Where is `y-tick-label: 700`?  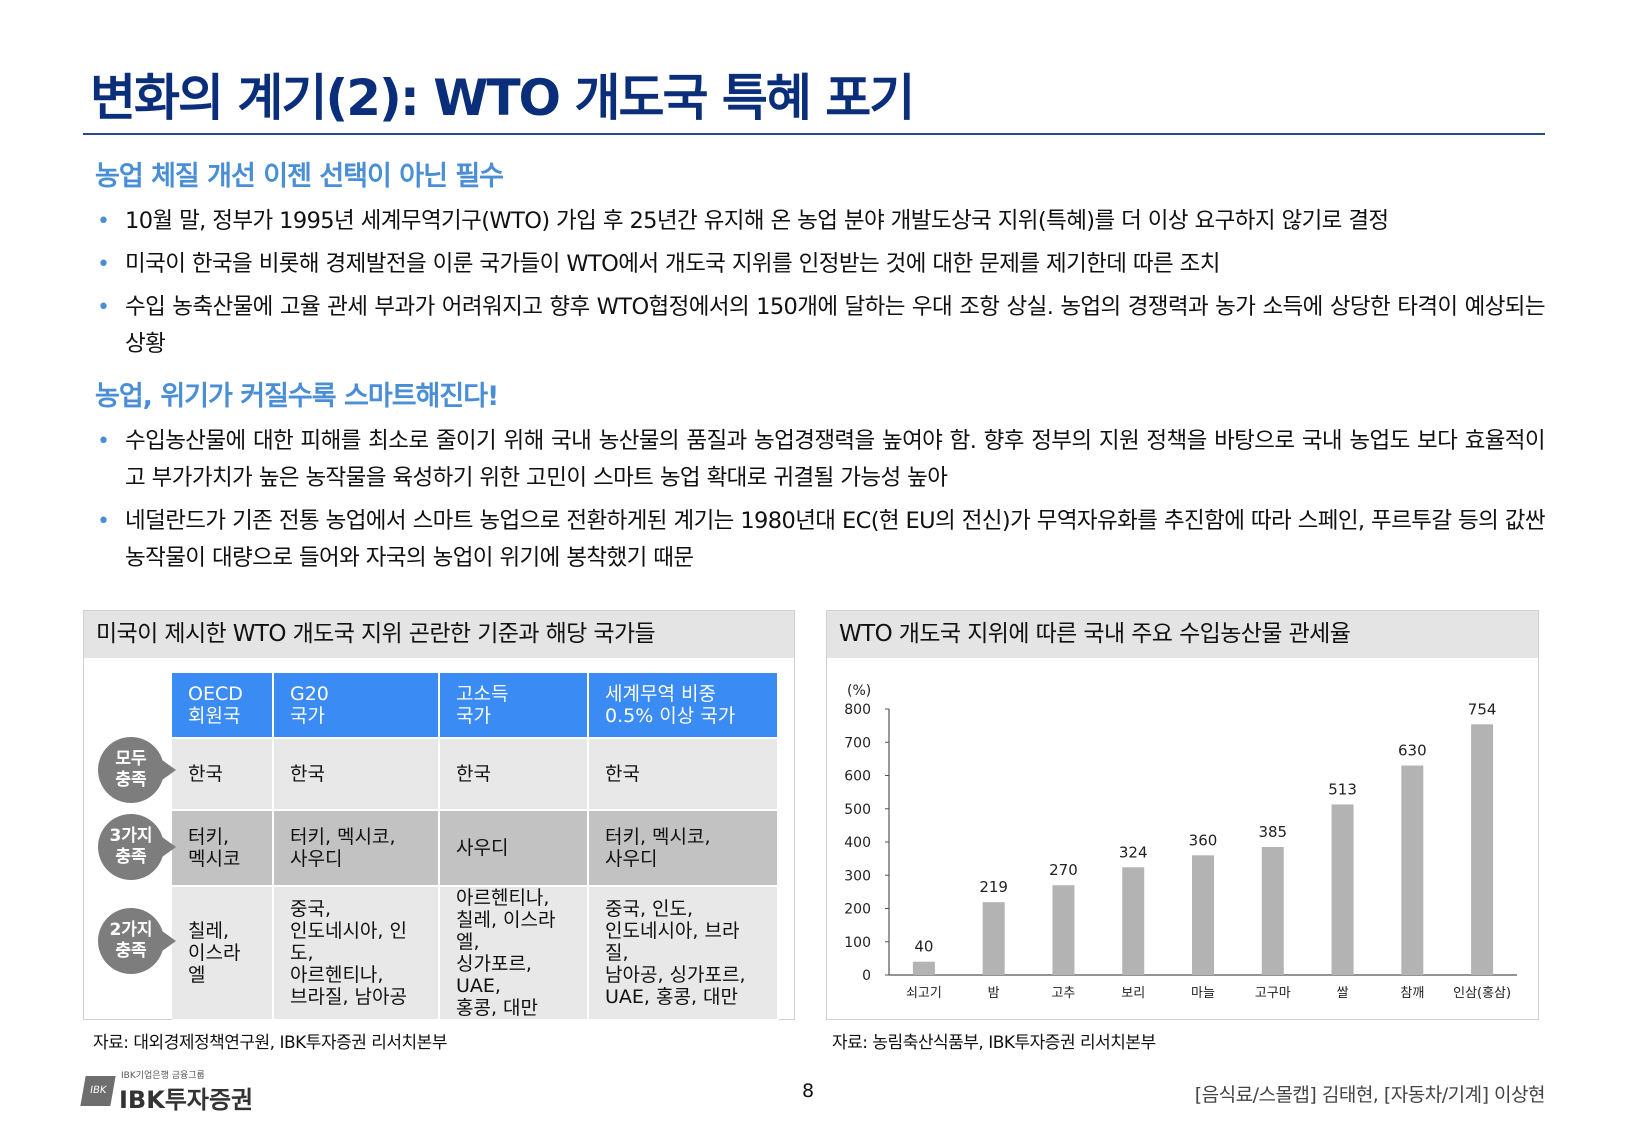 y-tick-label: 700 is located at coordinates (857, 743).